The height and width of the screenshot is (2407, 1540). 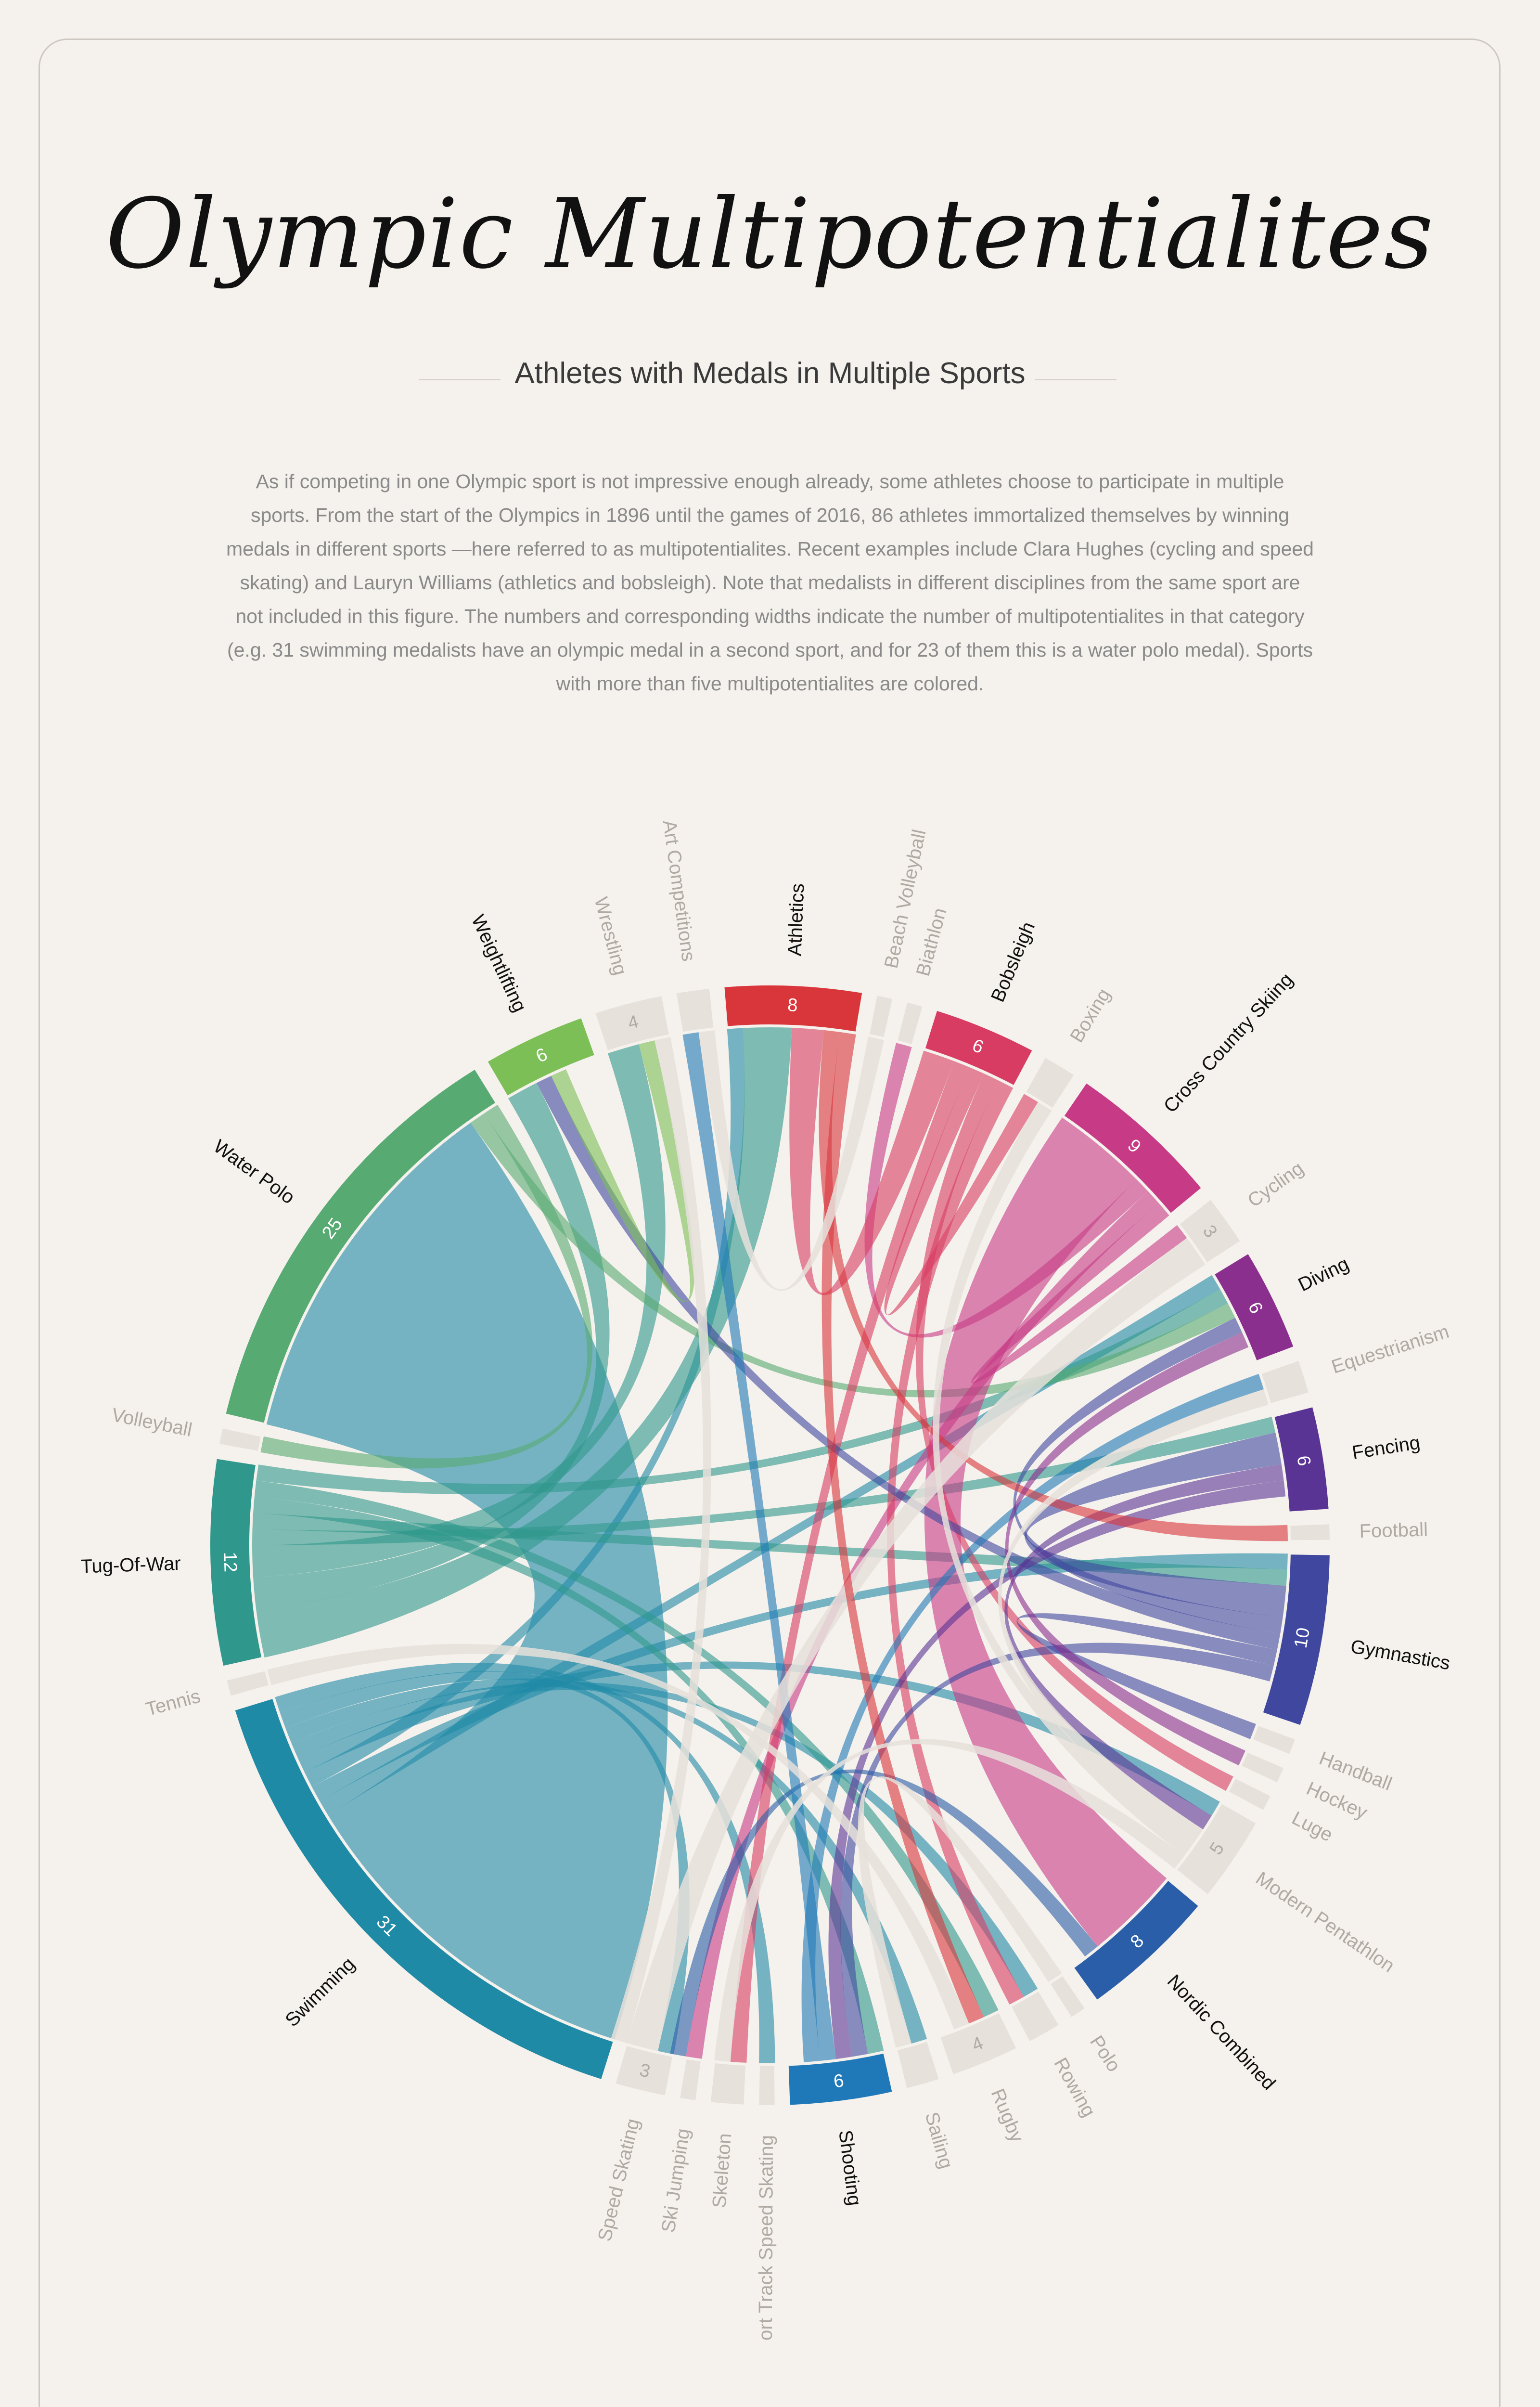 I want to click on arc-count: 12, so click(x=229, y=1562).